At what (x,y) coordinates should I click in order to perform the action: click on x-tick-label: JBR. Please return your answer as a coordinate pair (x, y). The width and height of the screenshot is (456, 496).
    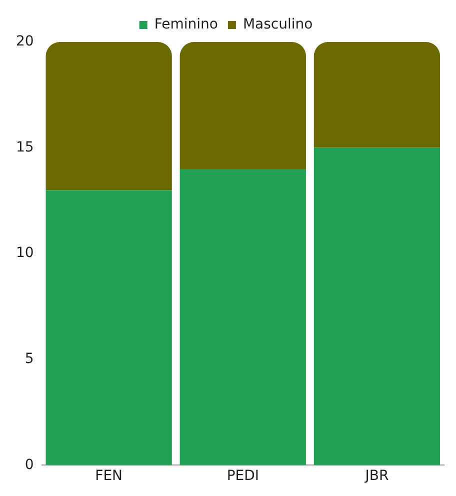
    Looking at the image, I should click on (376, 476).